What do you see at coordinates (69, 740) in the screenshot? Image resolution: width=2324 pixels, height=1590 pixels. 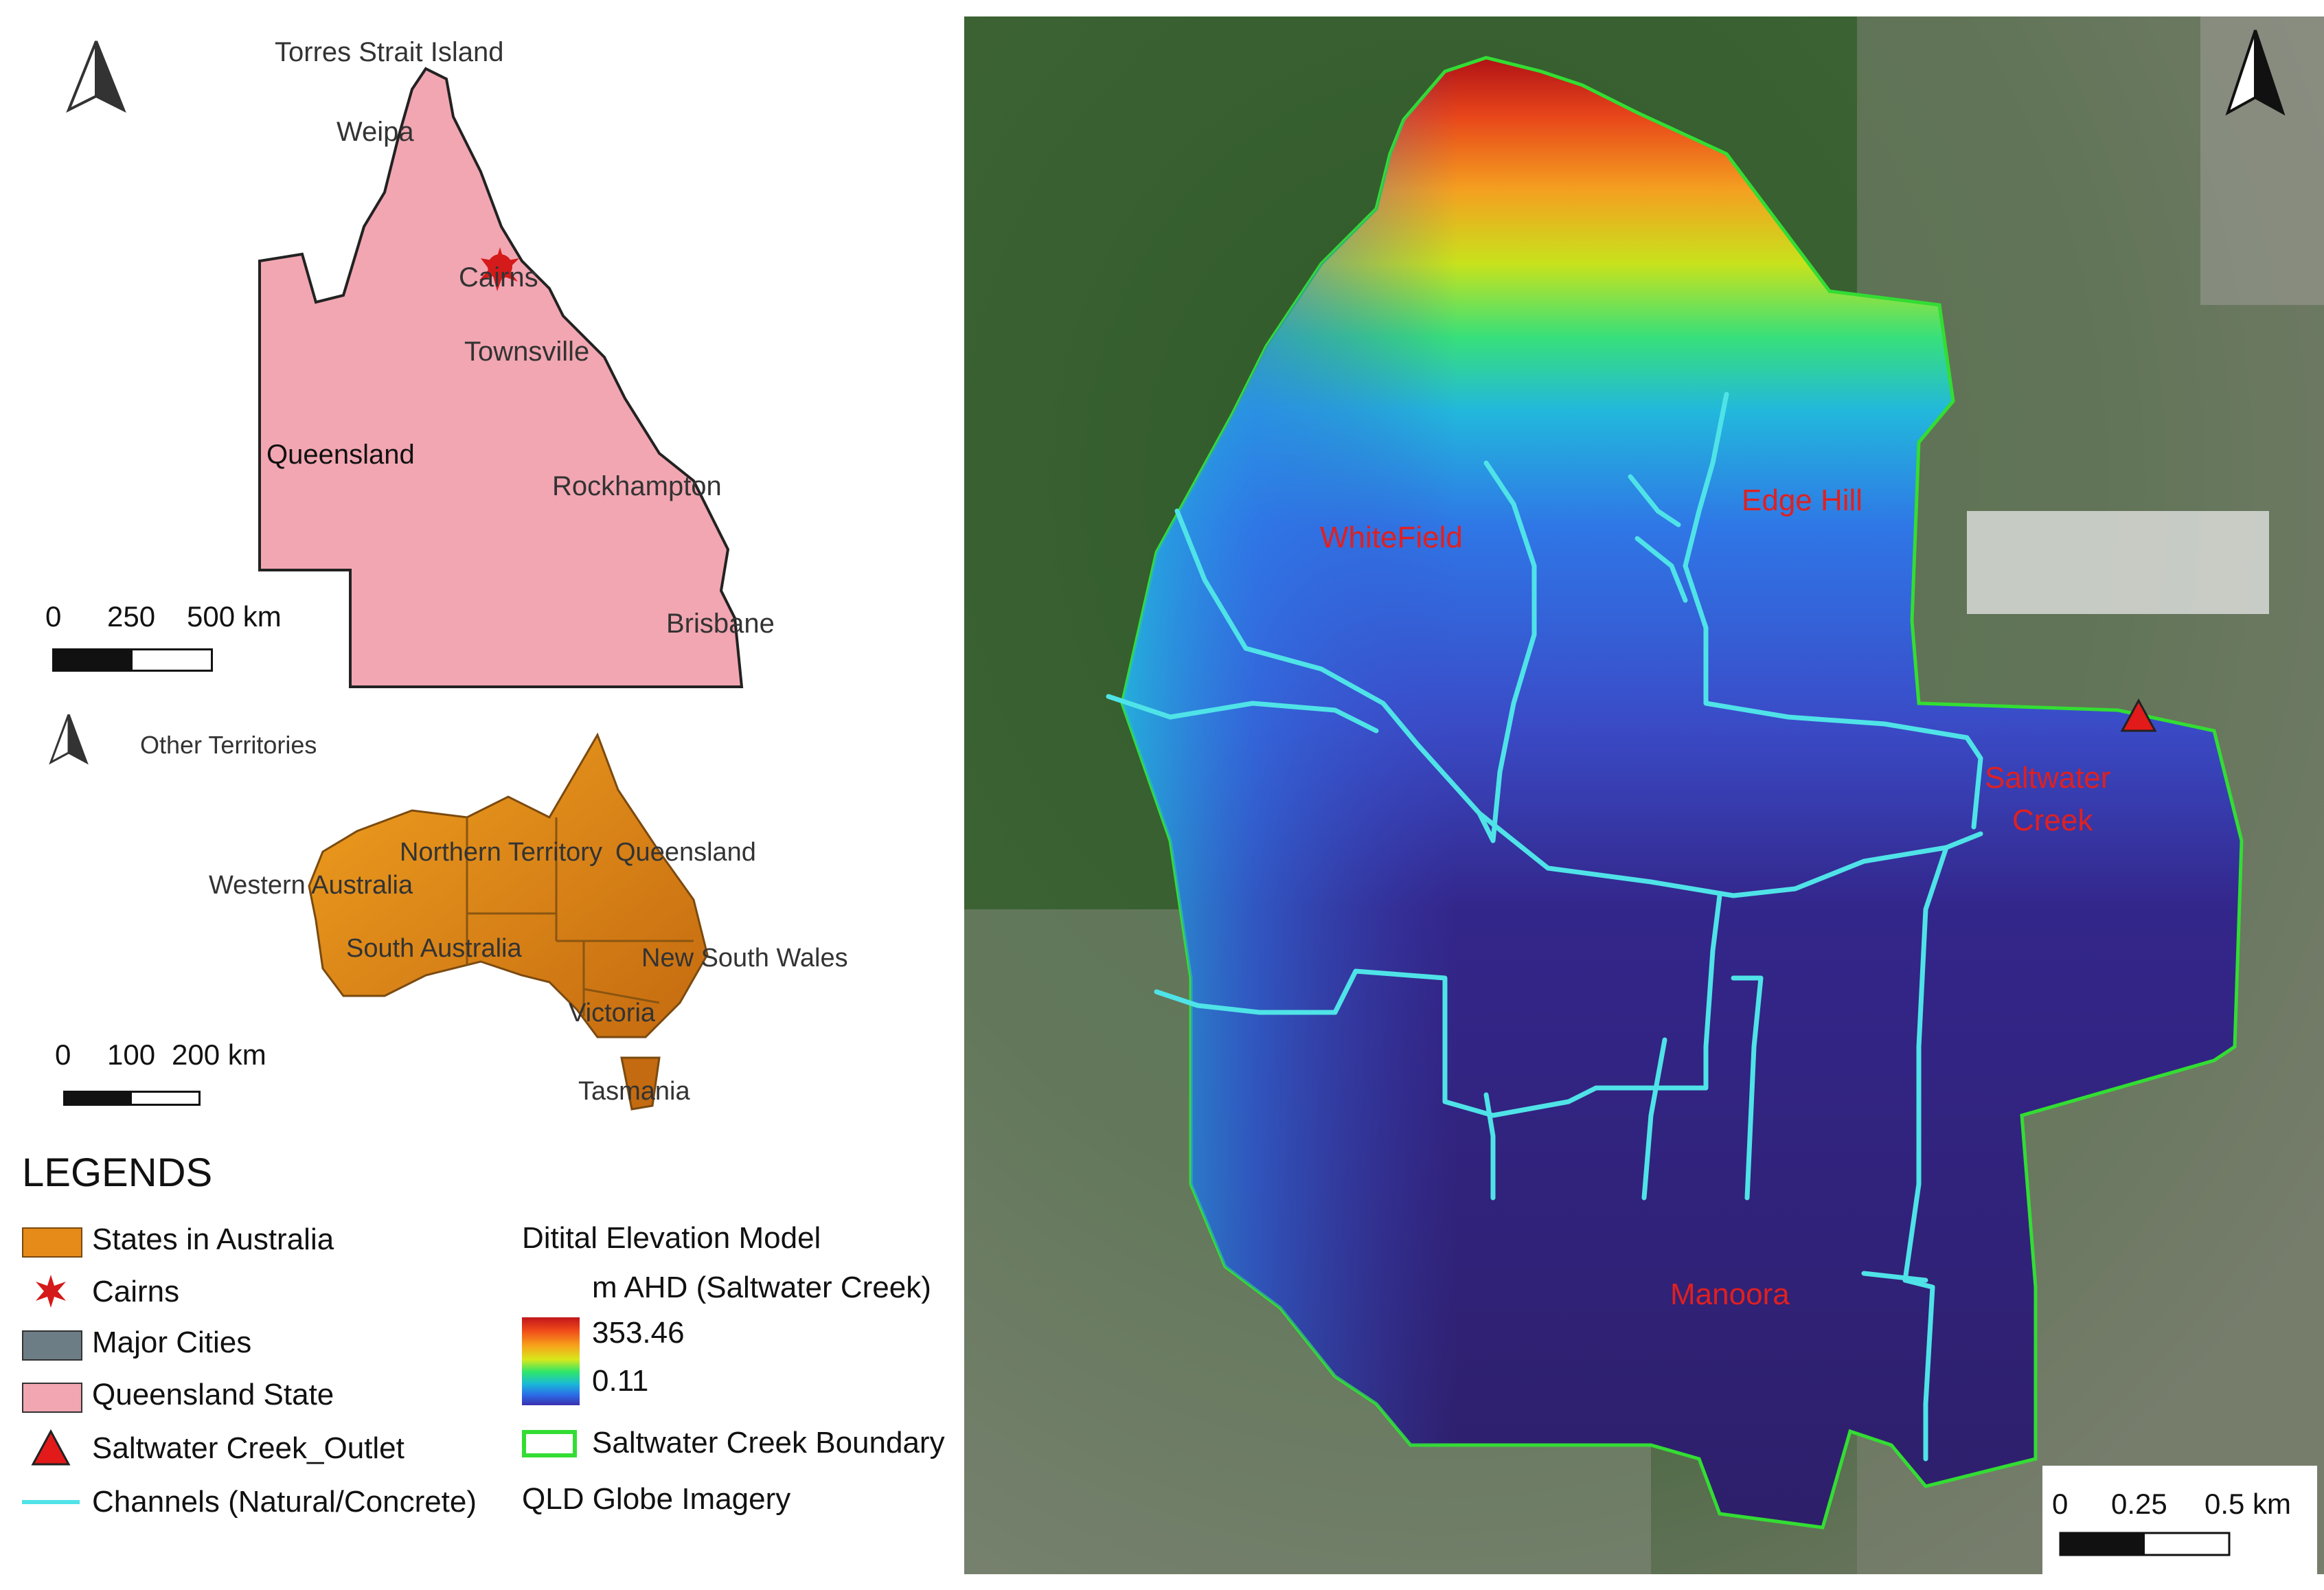 I see `north-arrow-small-icon` at bounding box center [69, 740].